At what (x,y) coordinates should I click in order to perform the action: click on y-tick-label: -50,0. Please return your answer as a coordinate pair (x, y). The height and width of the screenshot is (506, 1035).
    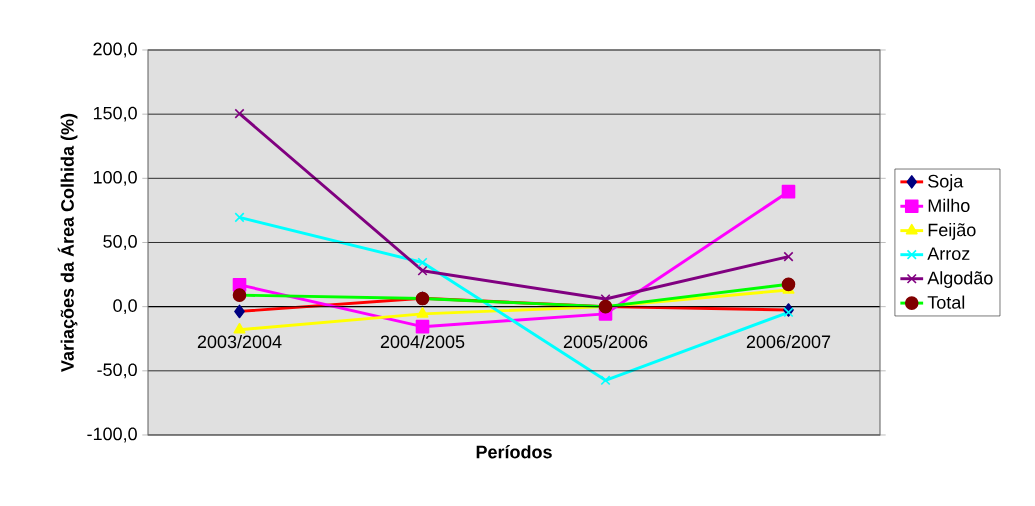
    Looking at the image, I should click on (117, 371).